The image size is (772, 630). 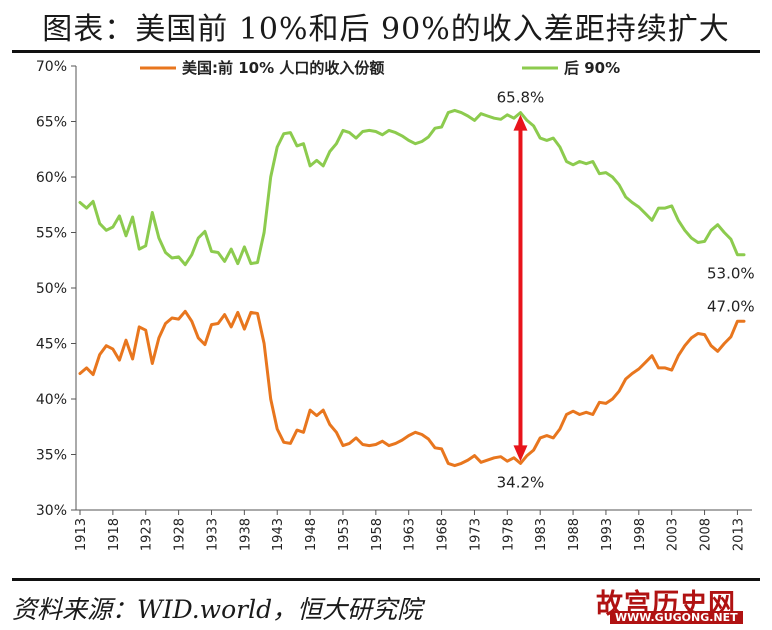 What do you see at coordinates (673, 534) in the screenshot?
I see `x-tick-label: 2003` at bounding box center [673, 534].